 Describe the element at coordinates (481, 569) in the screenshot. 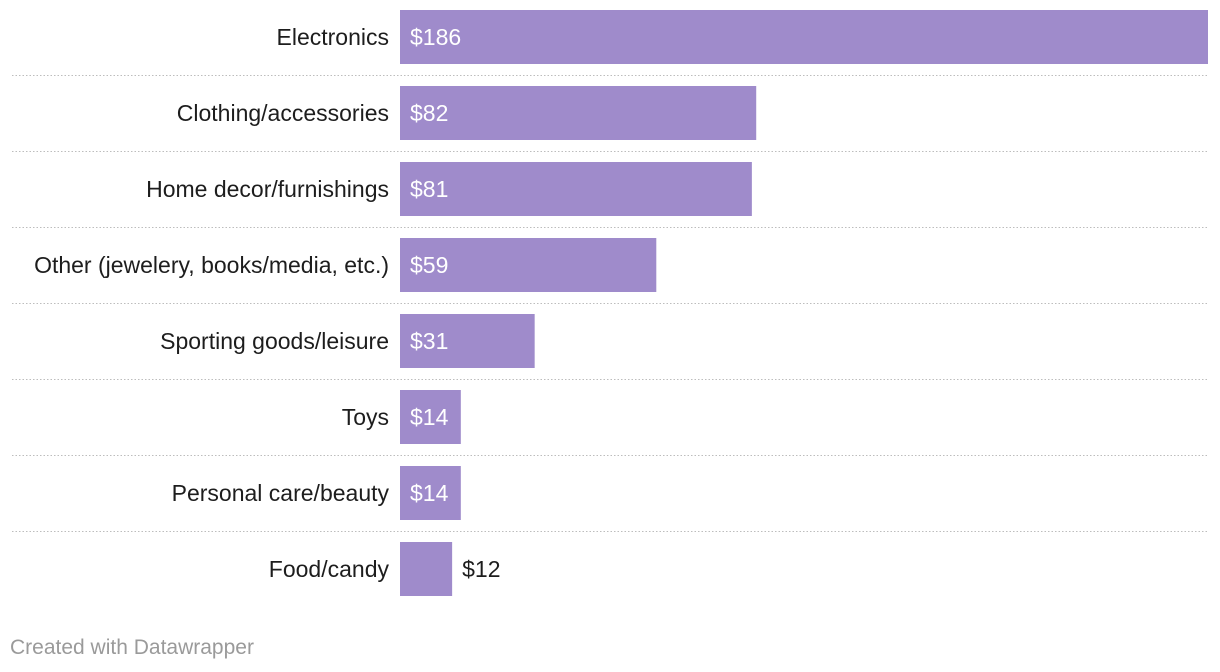

I see `value-label-food-candy: $12` at that location.